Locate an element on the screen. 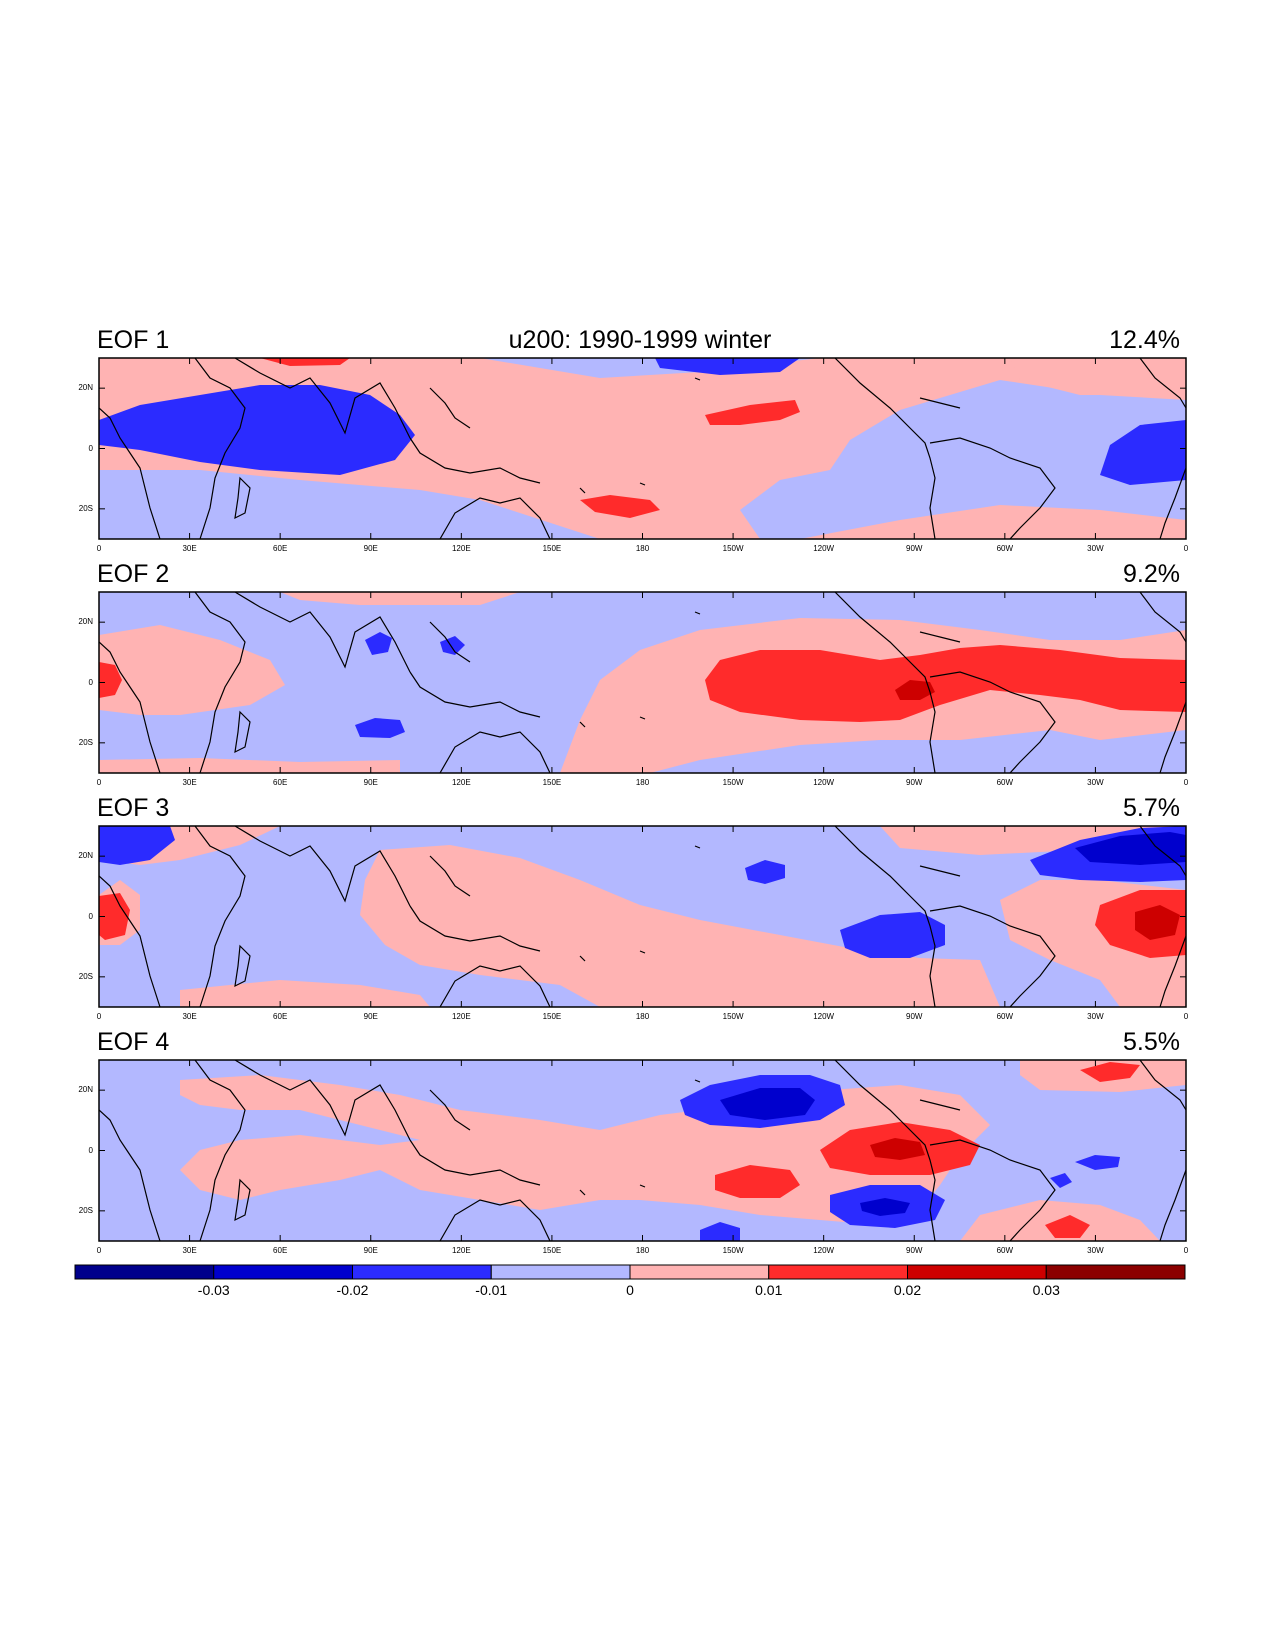 This screenshot has width=1275, height=1650. panel-4-xtick-label-0: 0 is located at coordinates (99, 1250).